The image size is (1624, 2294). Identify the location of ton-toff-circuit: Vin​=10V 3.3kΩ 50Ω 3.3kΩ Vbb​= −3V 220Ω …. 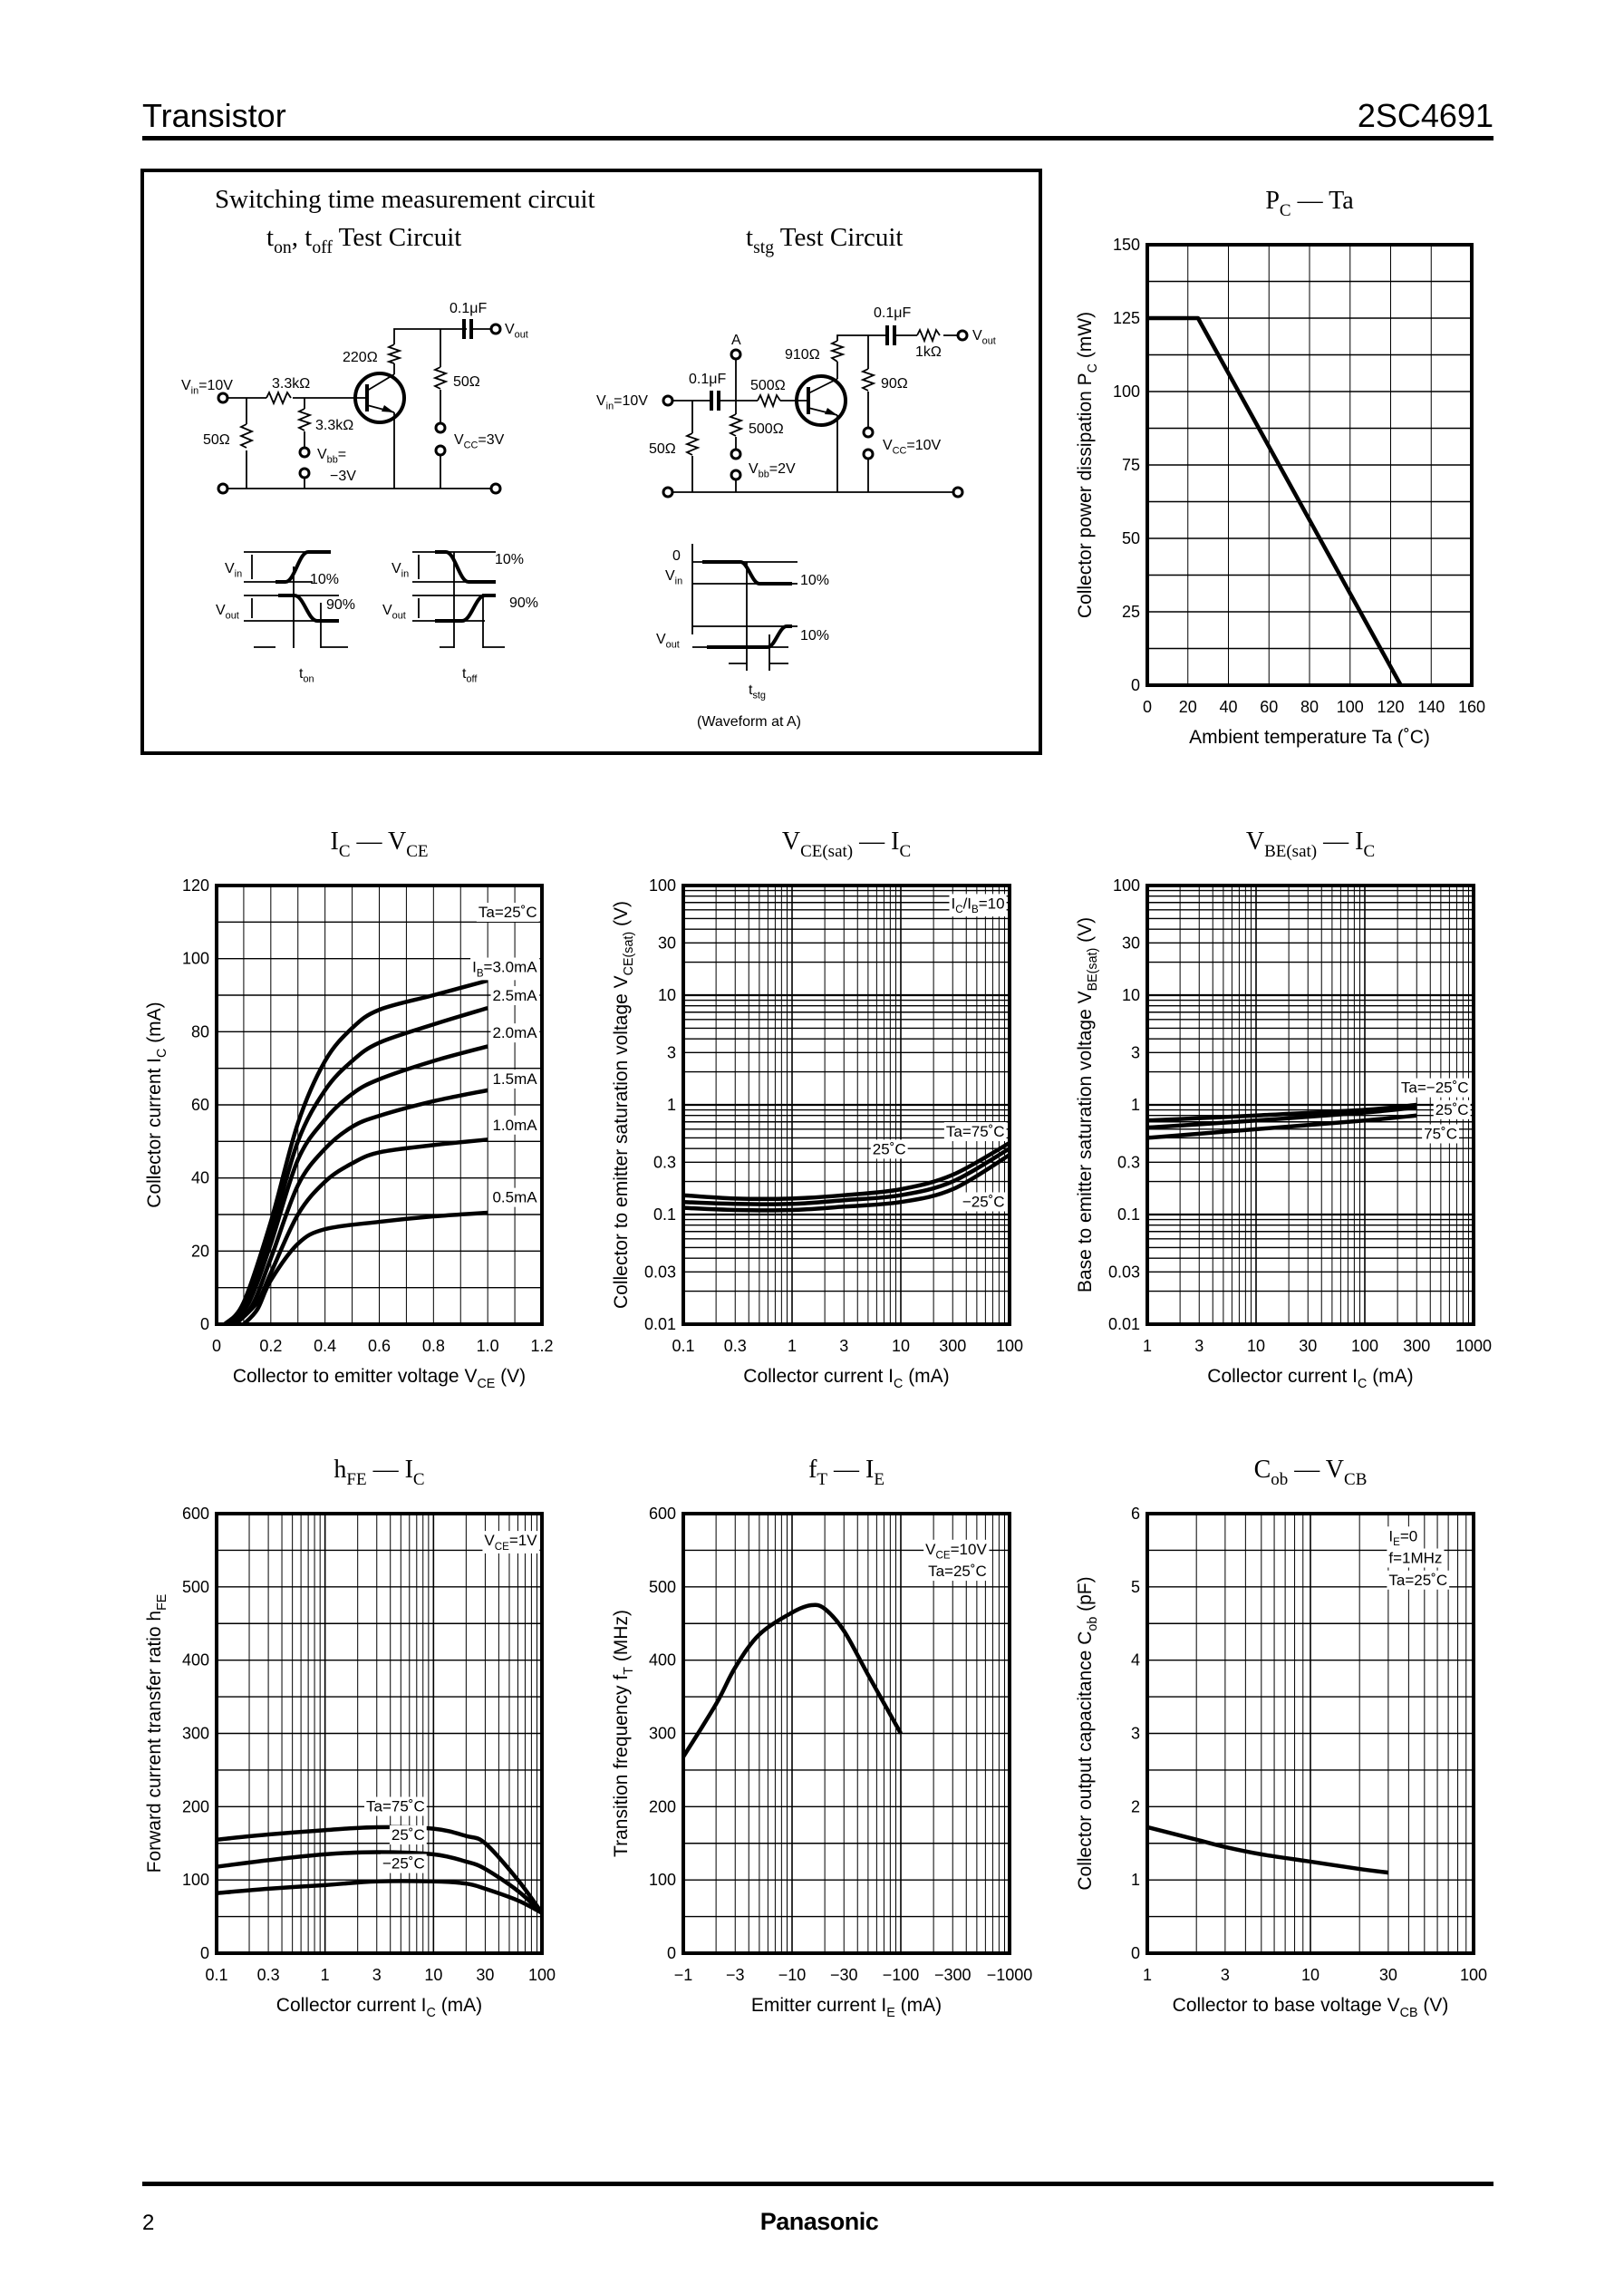
(354, 398).